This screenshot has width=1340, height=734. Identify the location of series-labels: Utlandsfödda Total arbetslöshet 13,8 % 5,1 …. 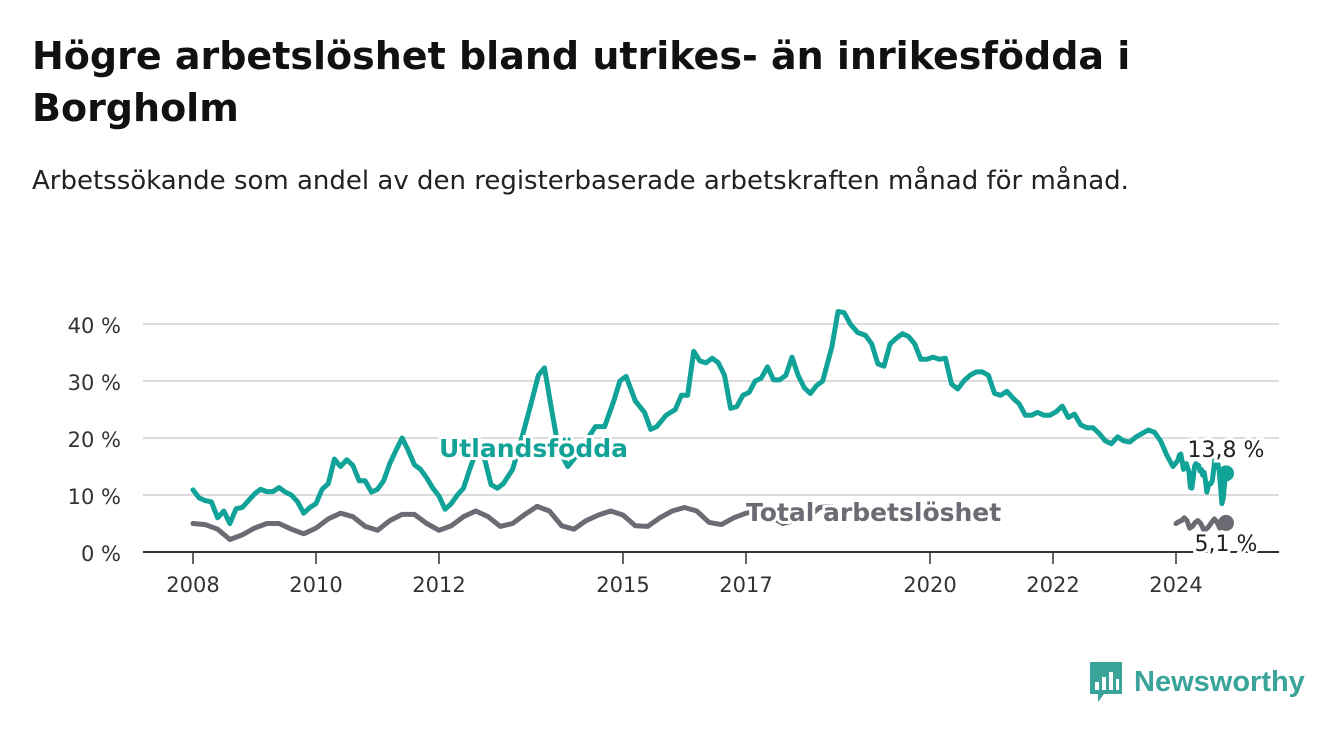
(851, 495).